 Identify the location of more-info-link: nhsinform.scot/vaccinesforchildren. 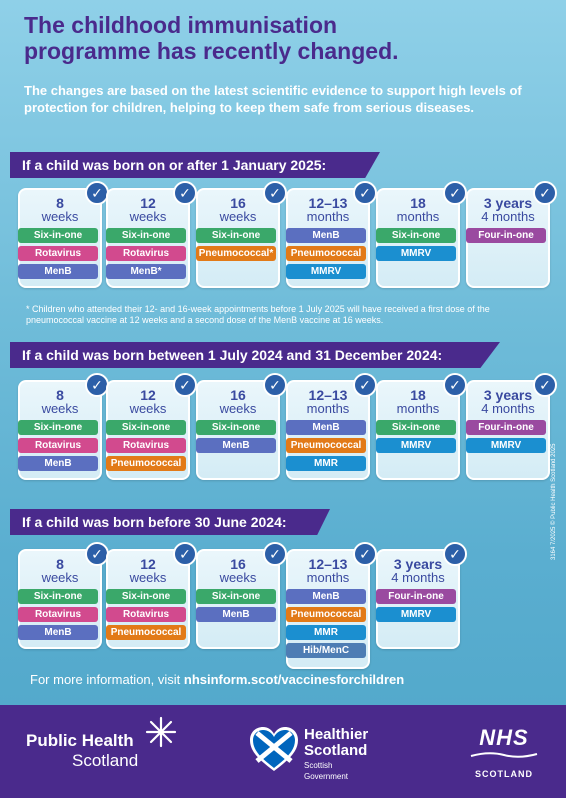
(294, 679).